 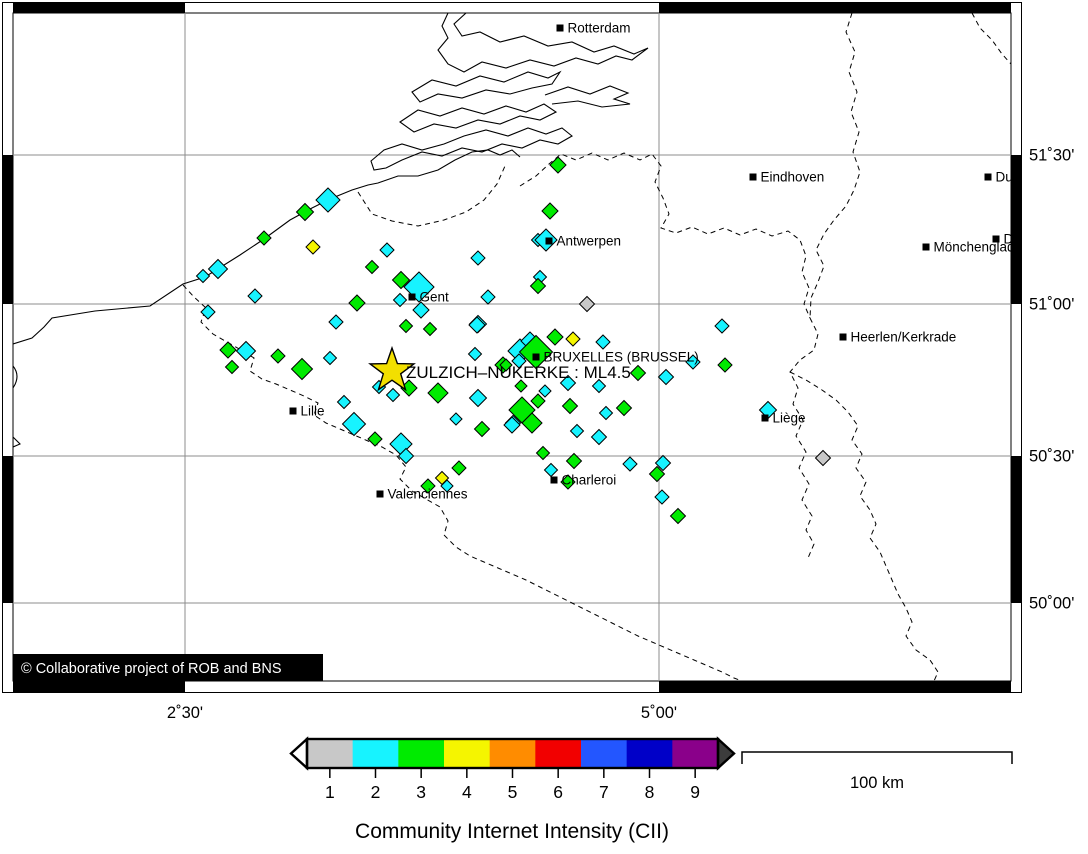 What do you see at coordinates (1004, 177) in the screenshot?
I see `city-label: Du` at bounding box center [1004, 177].